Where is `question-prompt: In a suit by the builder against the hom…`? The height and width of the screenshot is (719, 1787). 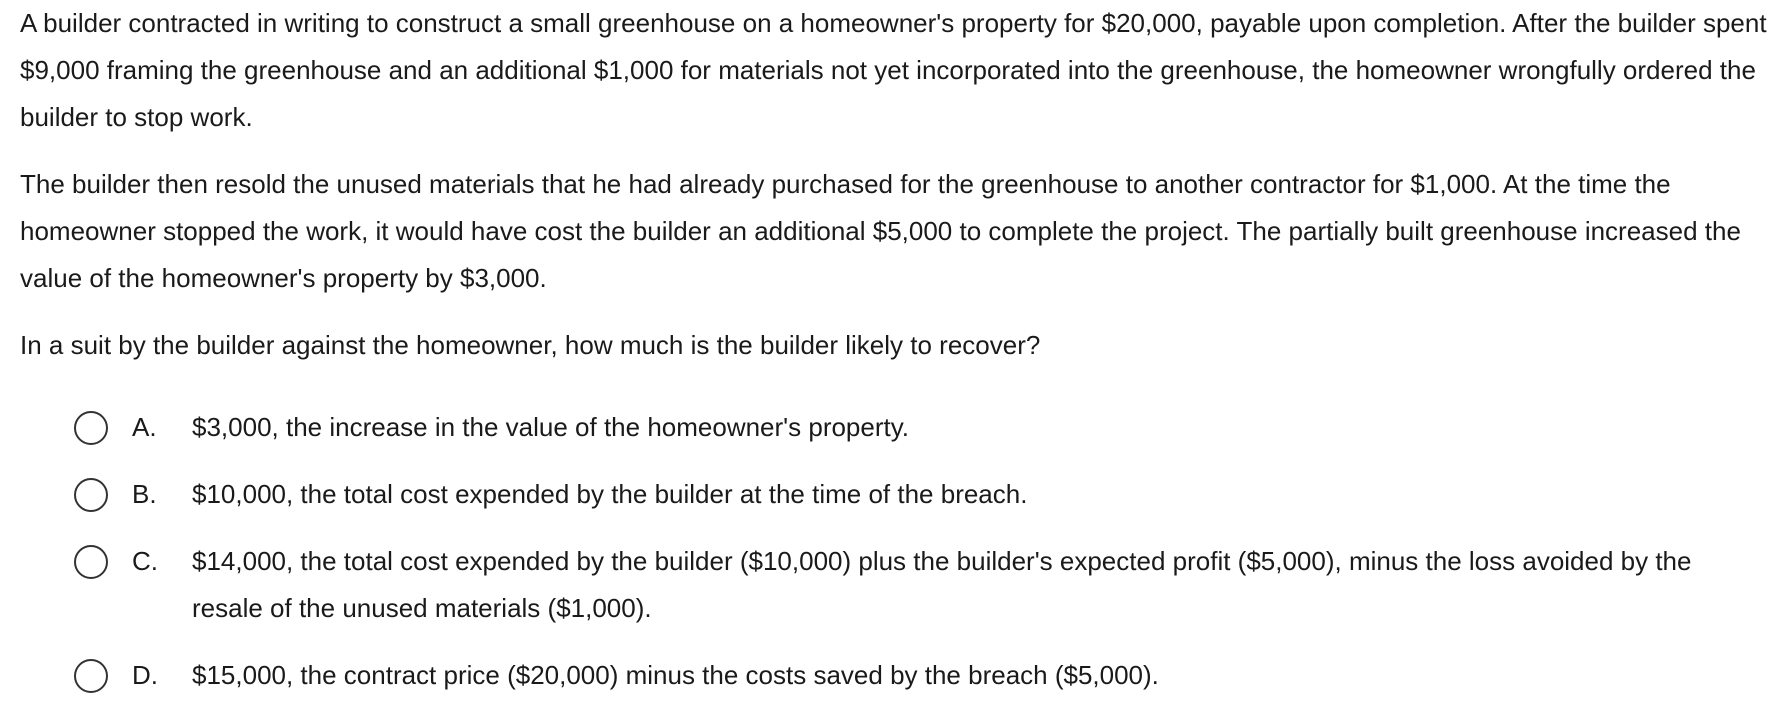
question-prompt: In a suit by the builder against the hom… is located at coordinates (530, 345).